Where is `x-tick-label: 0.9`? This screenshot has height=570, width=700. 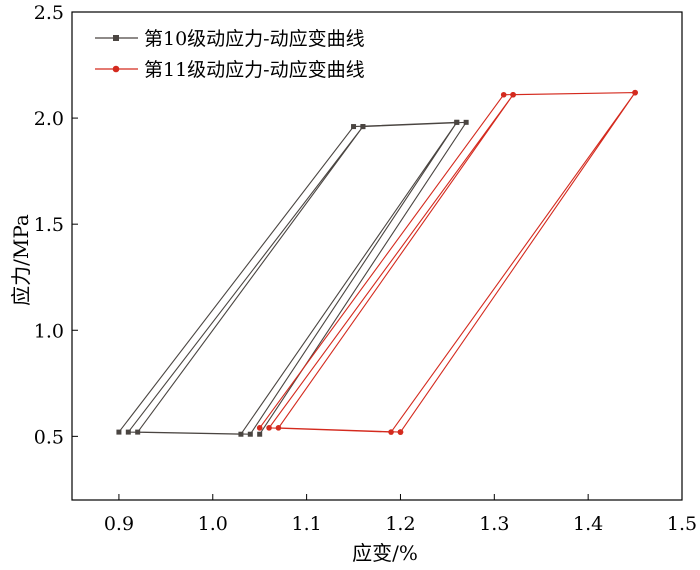
x-tick-label: 0.9 is located at coordinates (119, 524).